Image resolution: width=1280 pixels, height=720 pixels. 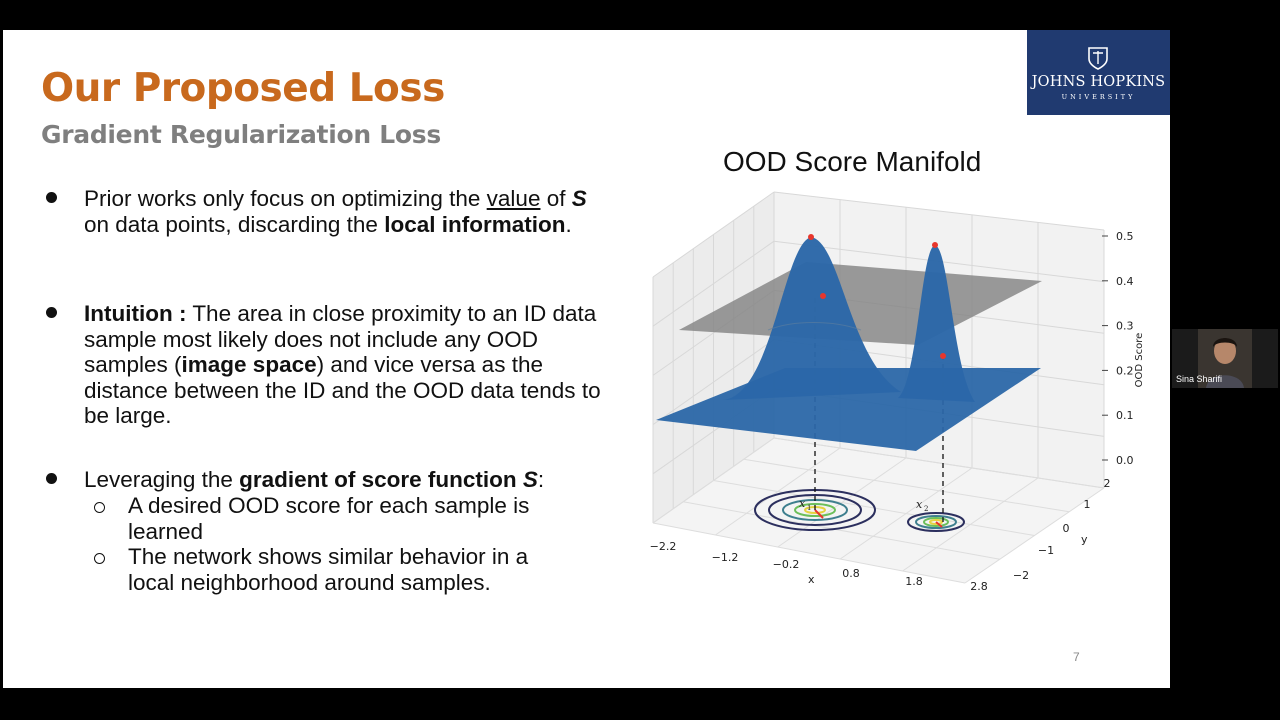 What do you see at coordinates (1076, 657) in the screenshot?
I see `page-number: 7` at bounding box center [1076, 657].